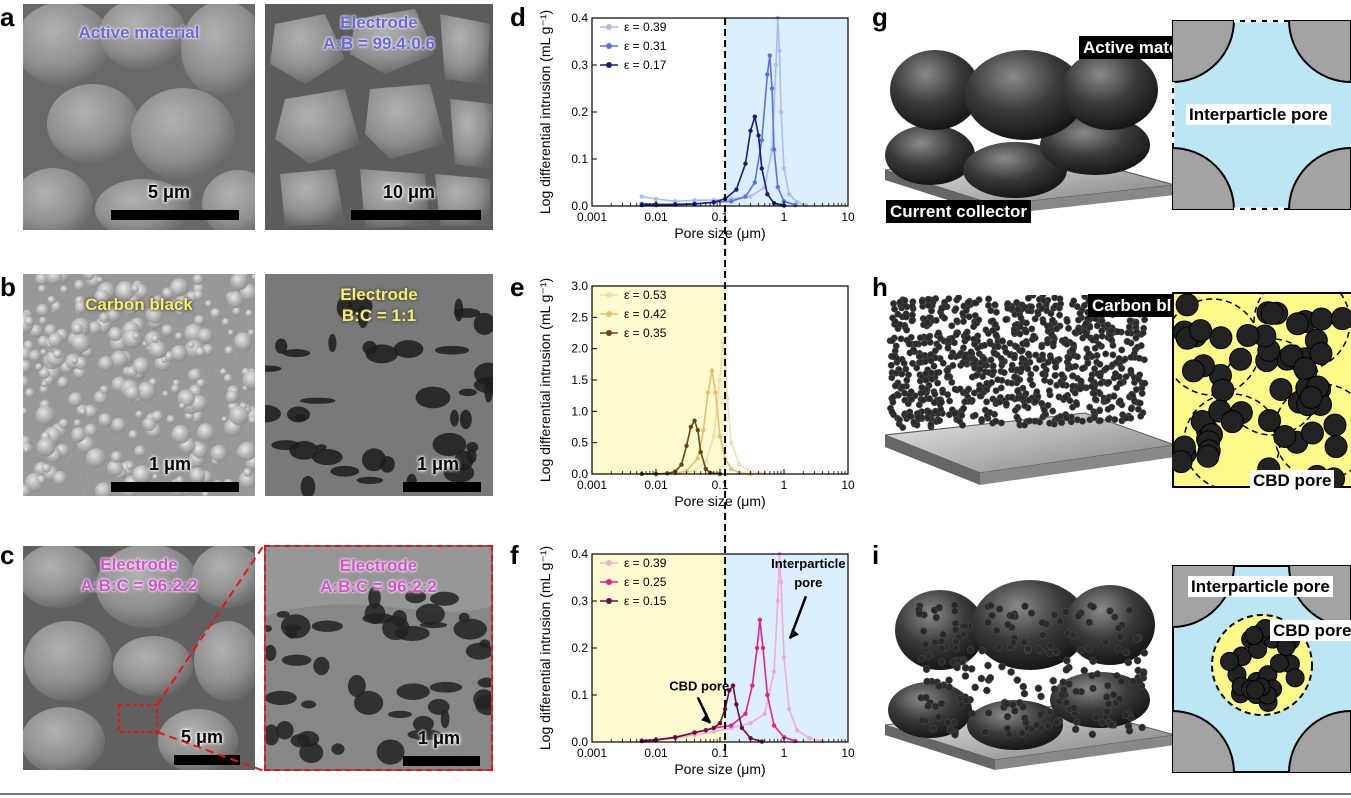 This screenshot has width=1351, height=798. I want to click on label-current-collector: Current collector, so click(958, 211).